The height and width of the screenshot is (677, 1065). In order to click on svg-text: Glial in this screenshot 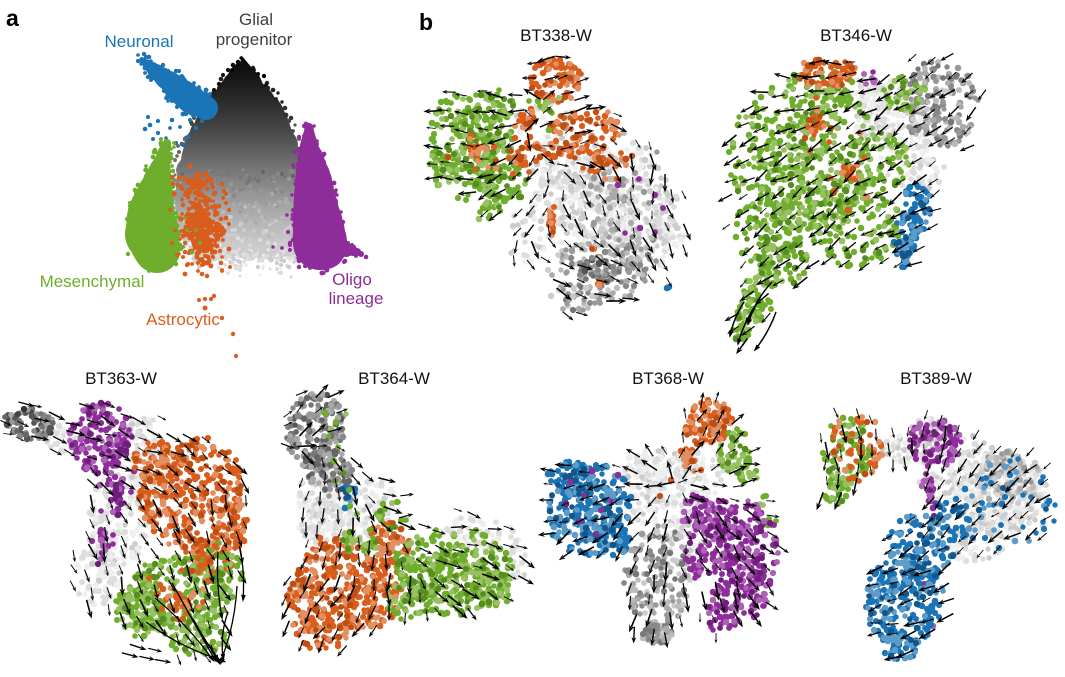, I will do `click(256, 19)`.